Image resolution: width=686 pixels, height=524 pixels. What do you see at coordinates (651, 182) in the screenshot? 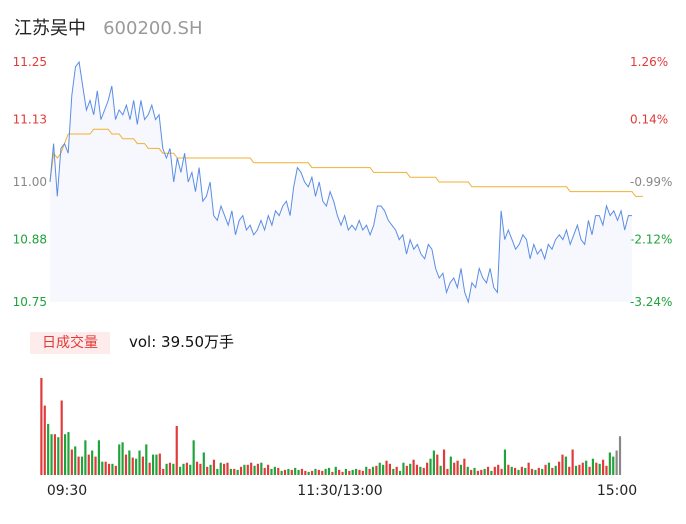
I see `y-tick-pct-label: -0.99%` at bounding box center [651, 182].